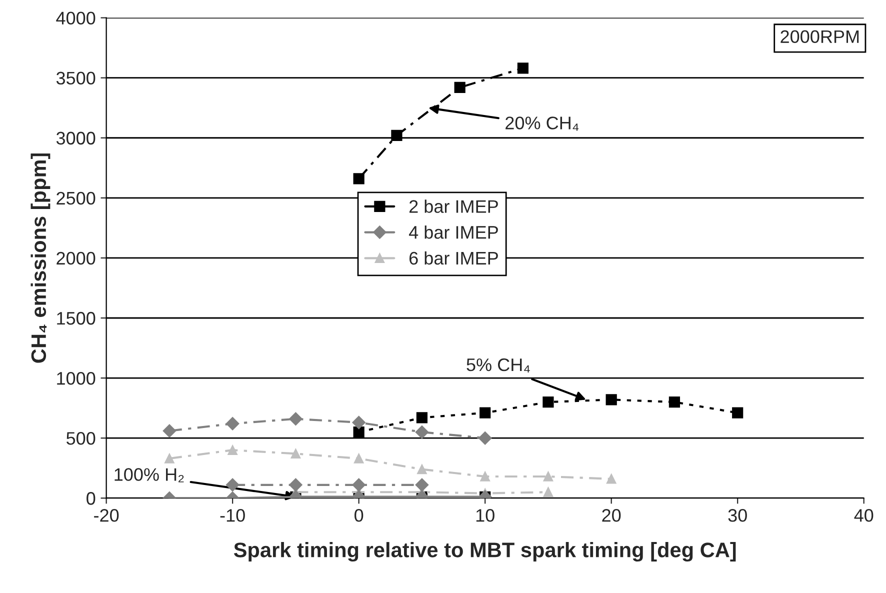 The height and width of the screenshot is (593, 886). I want to click on x-tick-label: 0, so click(359, 515).